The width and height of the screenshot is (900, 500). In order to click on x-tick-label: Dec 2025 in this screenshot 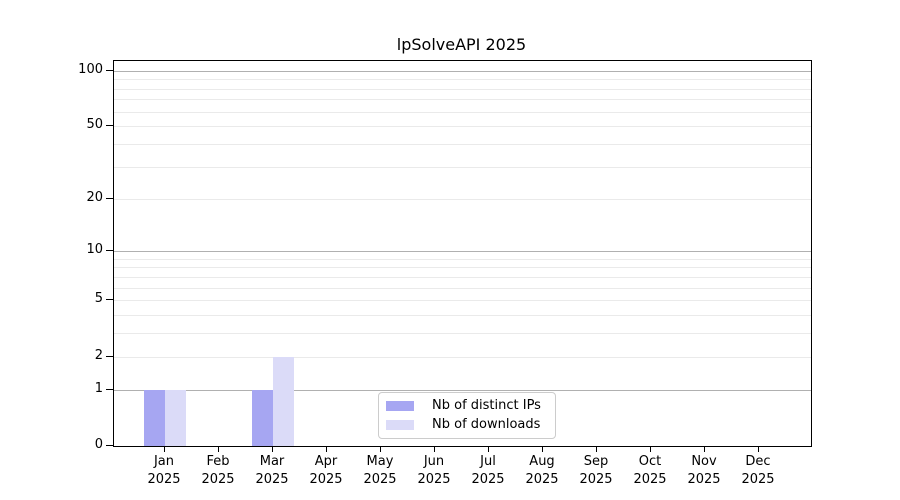, I will do `click(758, 470)`.